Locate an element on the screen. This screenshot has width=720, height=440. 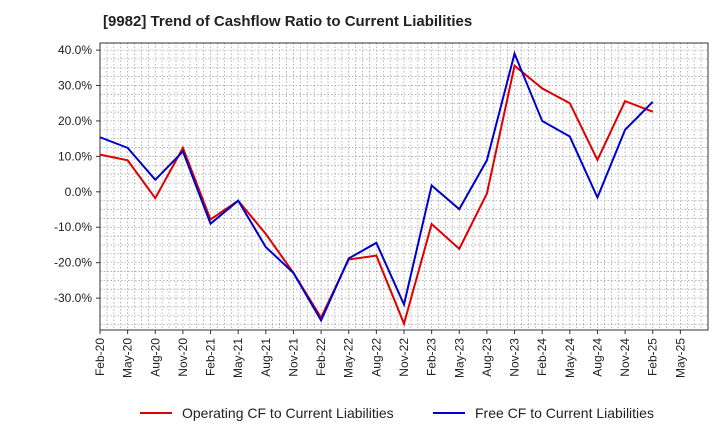
y-tick-label: -30.0% is located at coordinates (73, 298).